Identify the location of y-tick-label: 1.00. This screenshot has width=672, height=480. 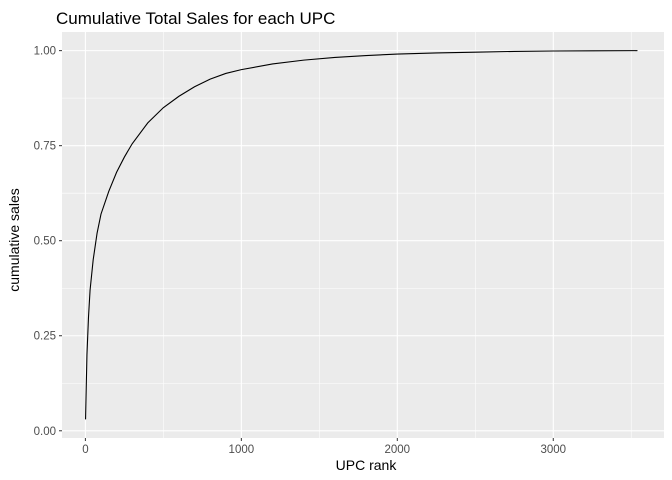
(45, 52).